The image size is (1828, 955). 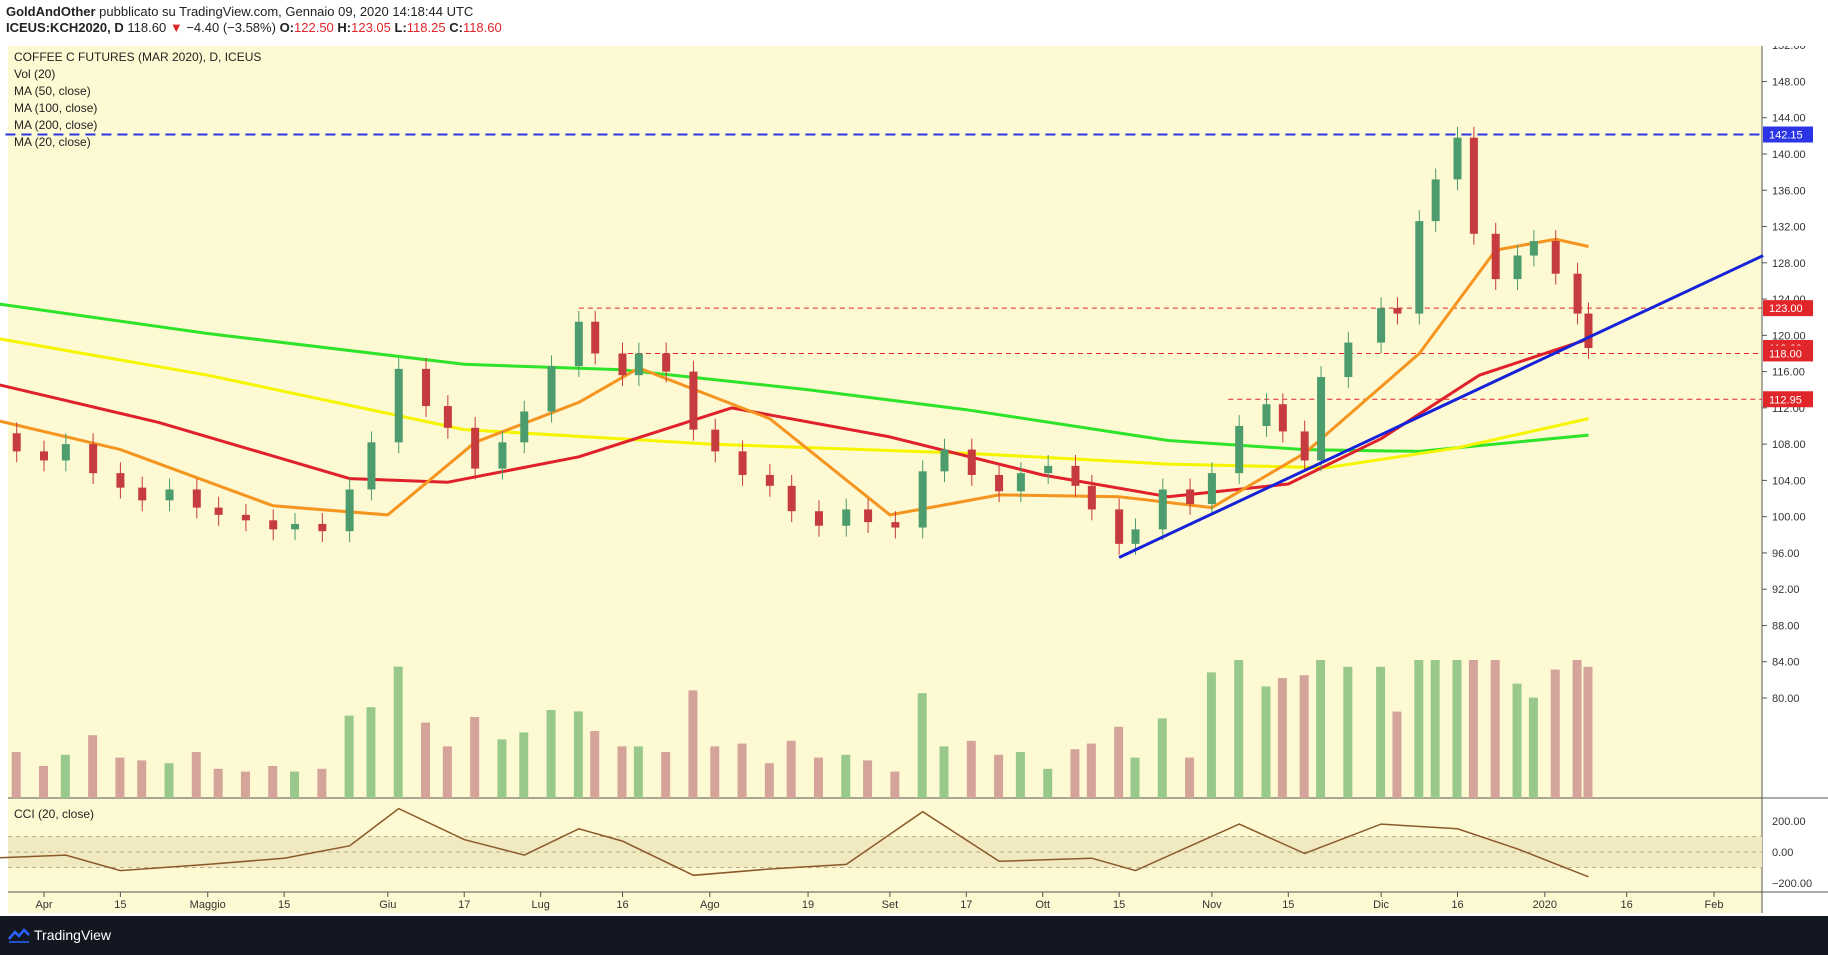 I want to click on cci-line, so click(x=794, y=842).